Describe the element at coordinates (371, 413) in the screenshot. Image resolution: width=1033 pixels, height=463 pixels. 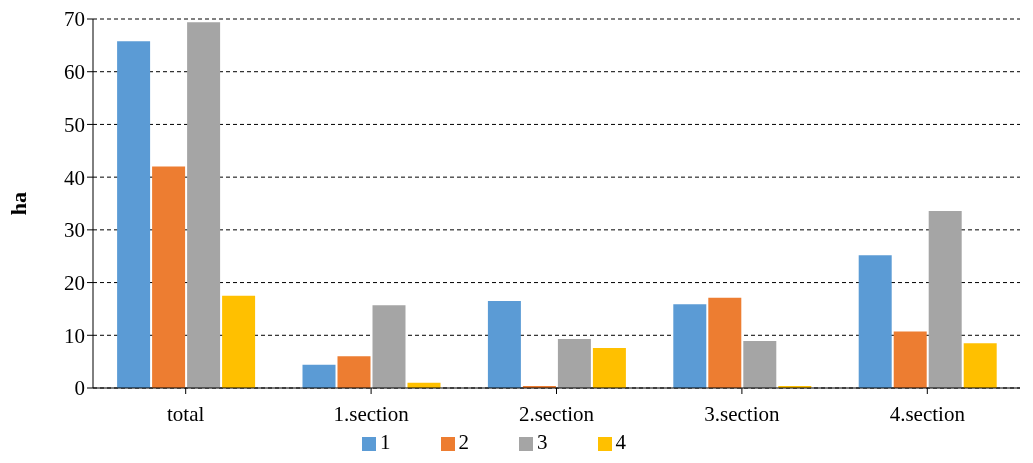
I see `x-tick-label: 1.section` at that location.